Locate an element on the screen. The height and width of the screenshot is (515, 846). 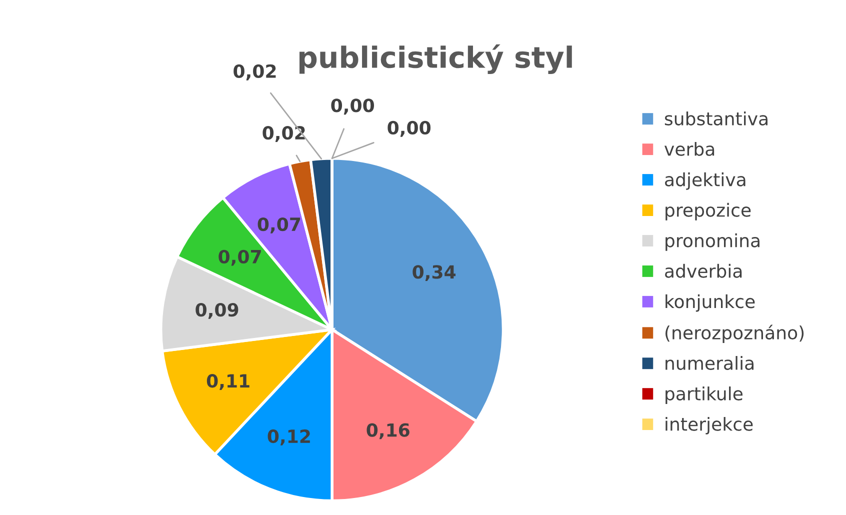
legend-label: (nerozpoznáno) is located at coordinates (735, 333).